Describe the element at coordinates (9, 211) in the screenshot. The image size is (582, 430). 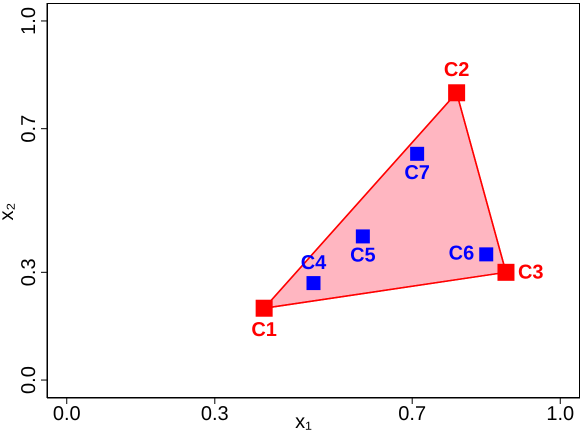
I see `y-axis-title: x₂` at that location.